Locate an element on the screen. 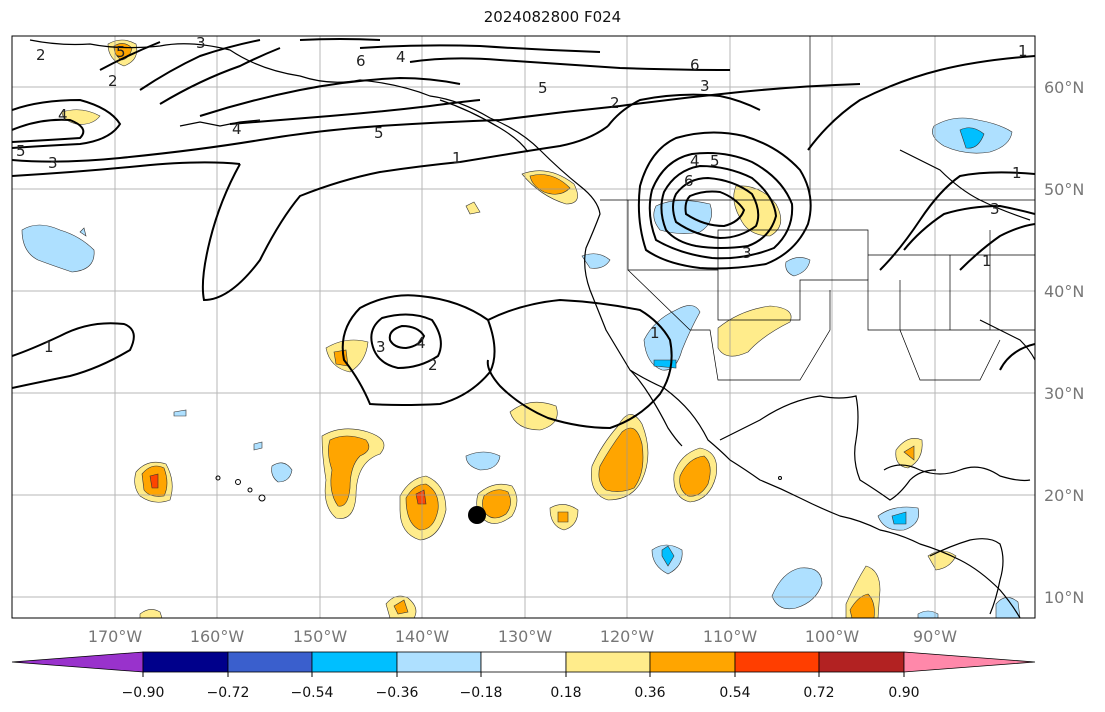 The width and height of the screenshot is (1105, 712). colorbar-tick-label: 0.72 is located at coordinates (818, 693).